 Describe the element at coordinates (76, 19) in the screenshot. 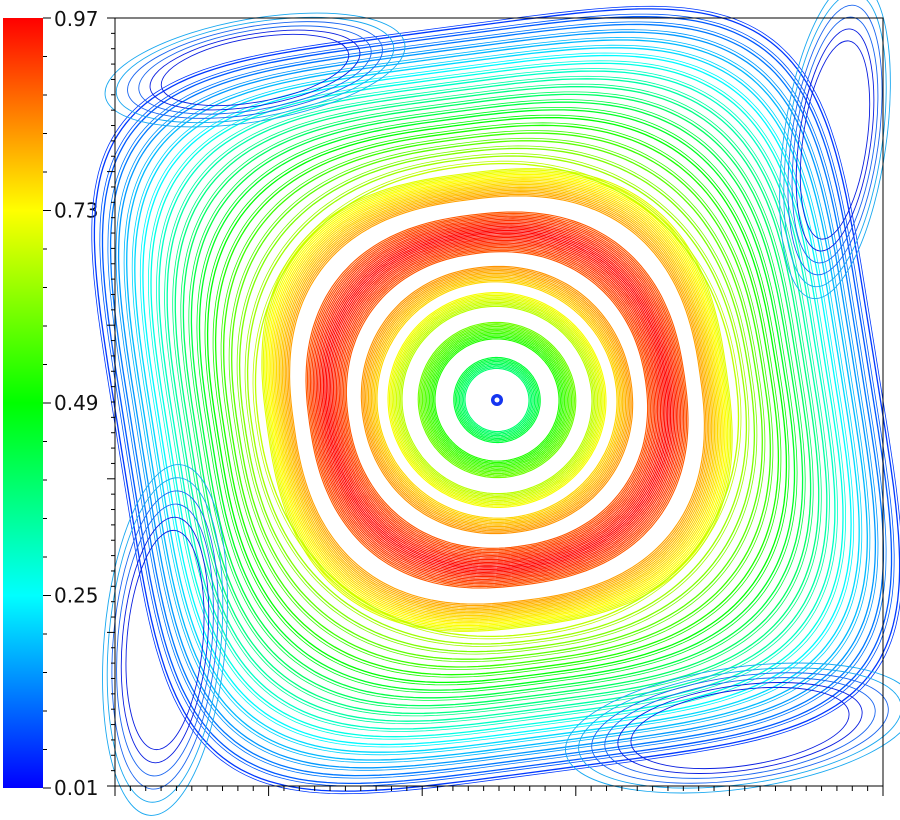

I see `colorbar-label: 0.97` at that location.